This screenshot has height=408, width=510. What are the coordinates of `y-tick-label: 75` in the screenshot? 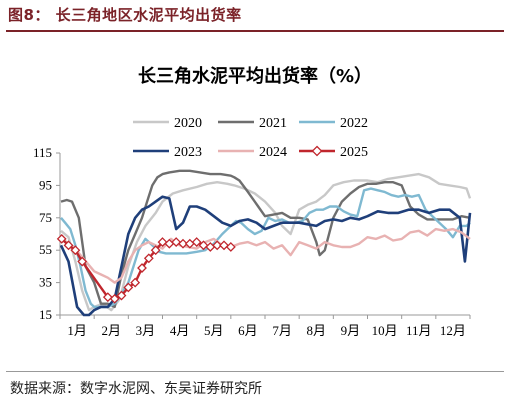 It's located at (45, 217).